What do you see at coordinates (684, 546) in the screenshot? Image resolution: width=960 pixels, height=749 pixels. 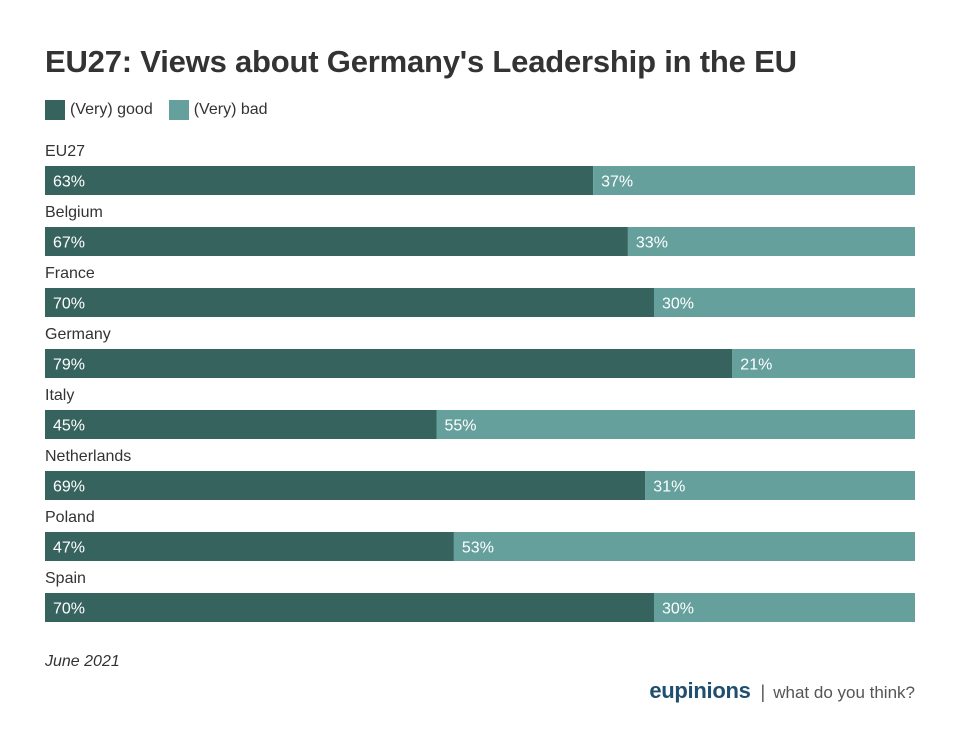 I see `bar-bad-poland` at bounding box center [684, 546].